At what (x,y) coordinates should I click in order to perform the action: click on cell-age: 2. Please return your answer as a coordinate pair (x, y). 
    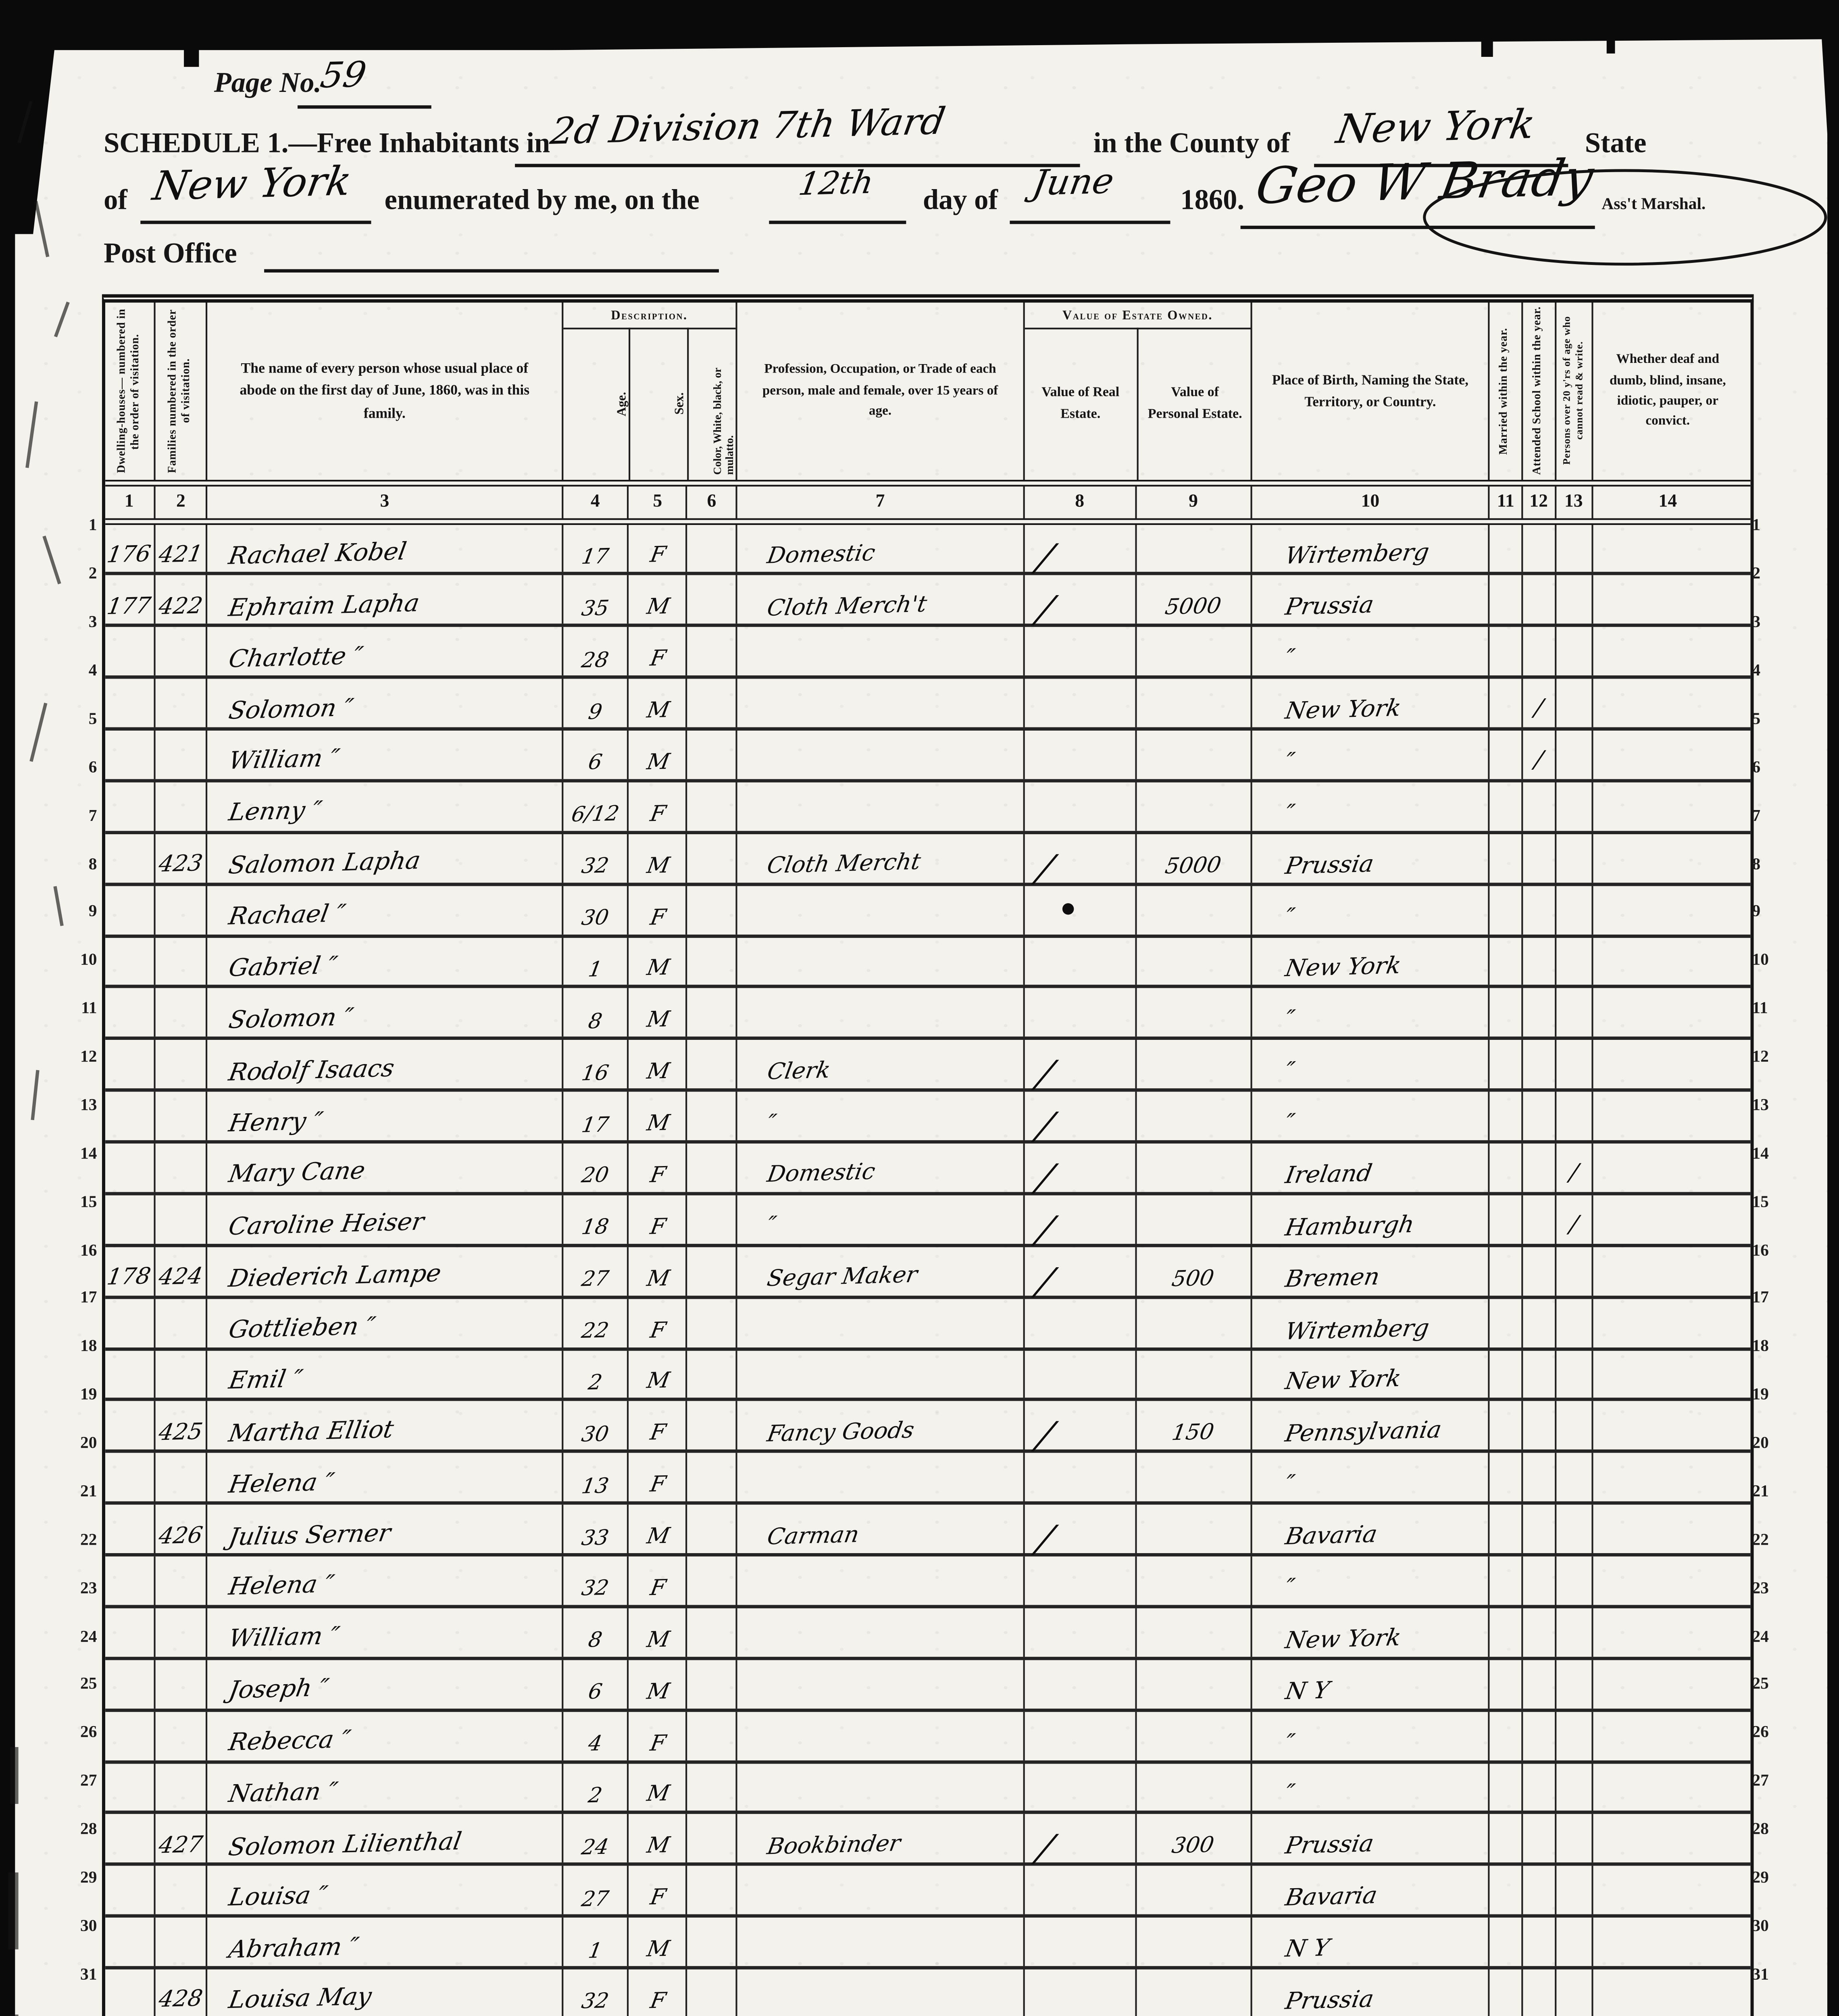
    Looking at the image, I should click on (594, 1374).